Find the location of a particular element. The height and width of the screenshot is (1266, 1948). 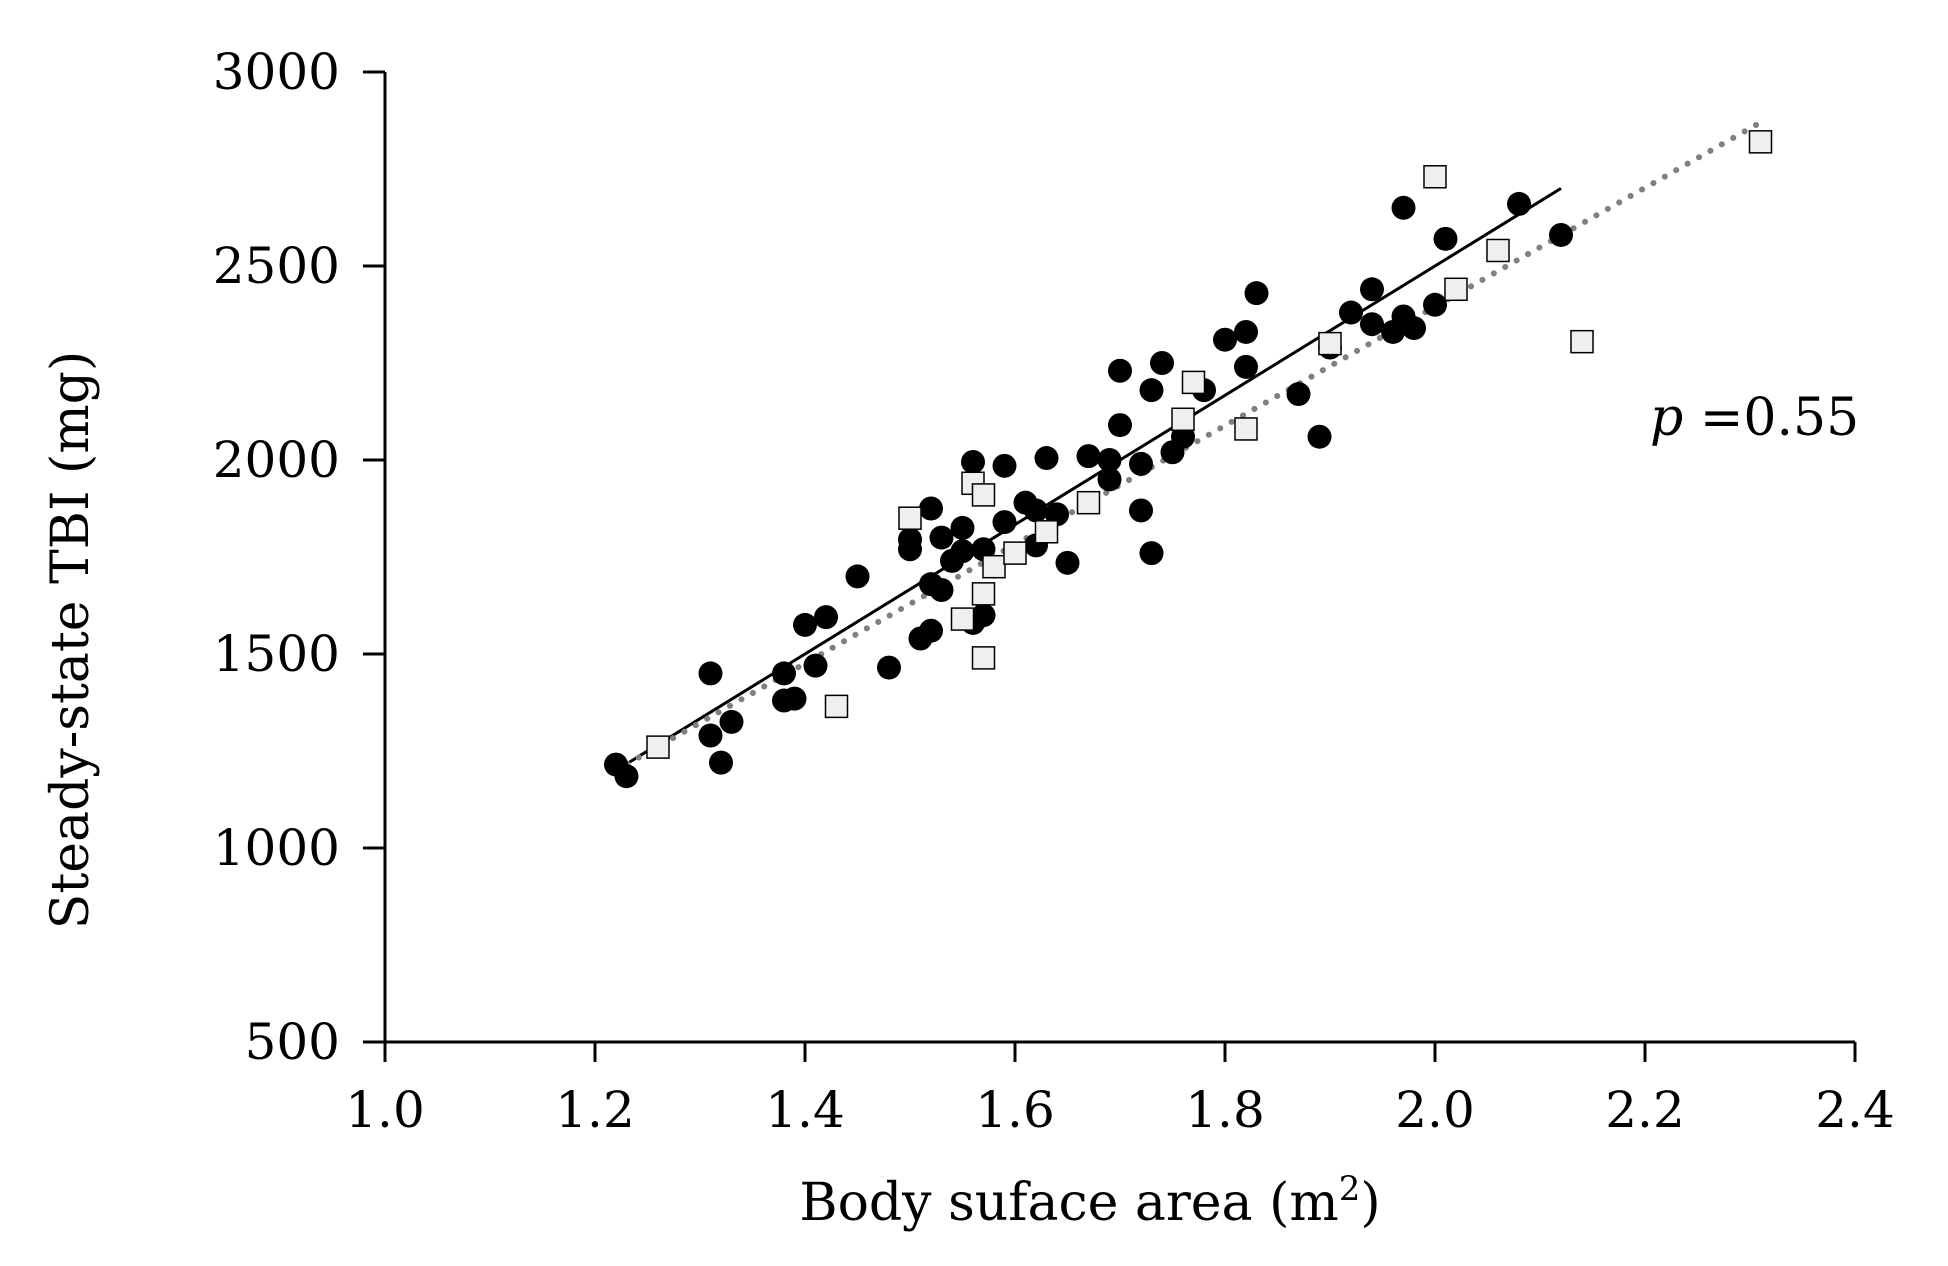

x-tick-label: 2.2 is located at coordinates (1645, 1110).